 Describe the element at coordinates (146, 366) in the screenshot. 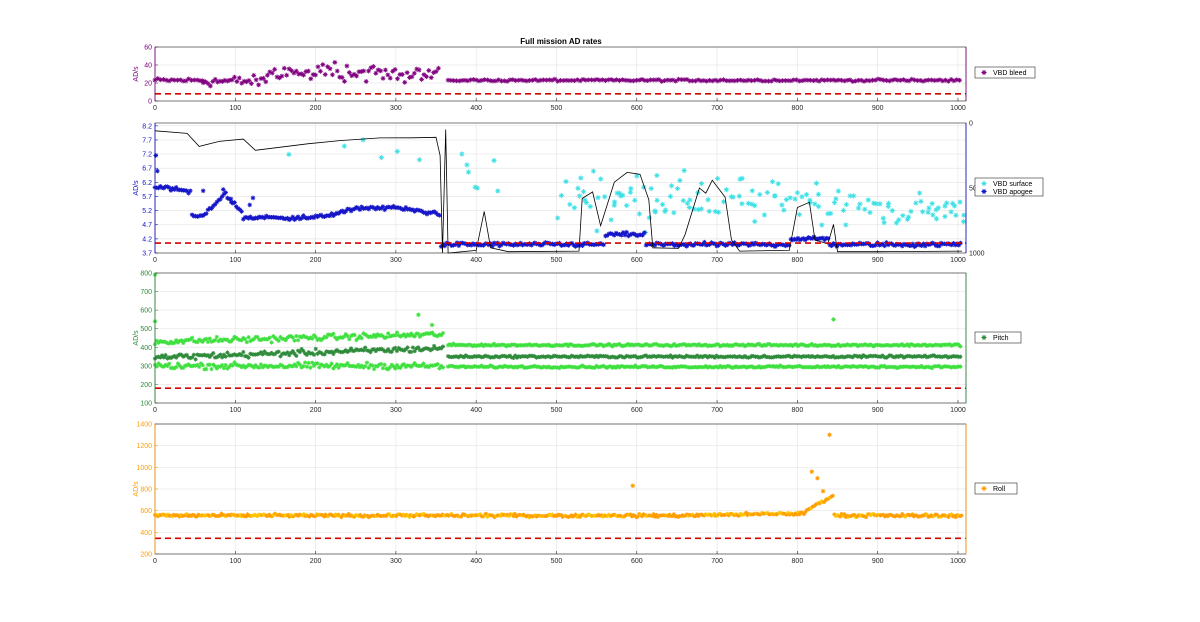

I see `y-tick-label: 300` at that location.